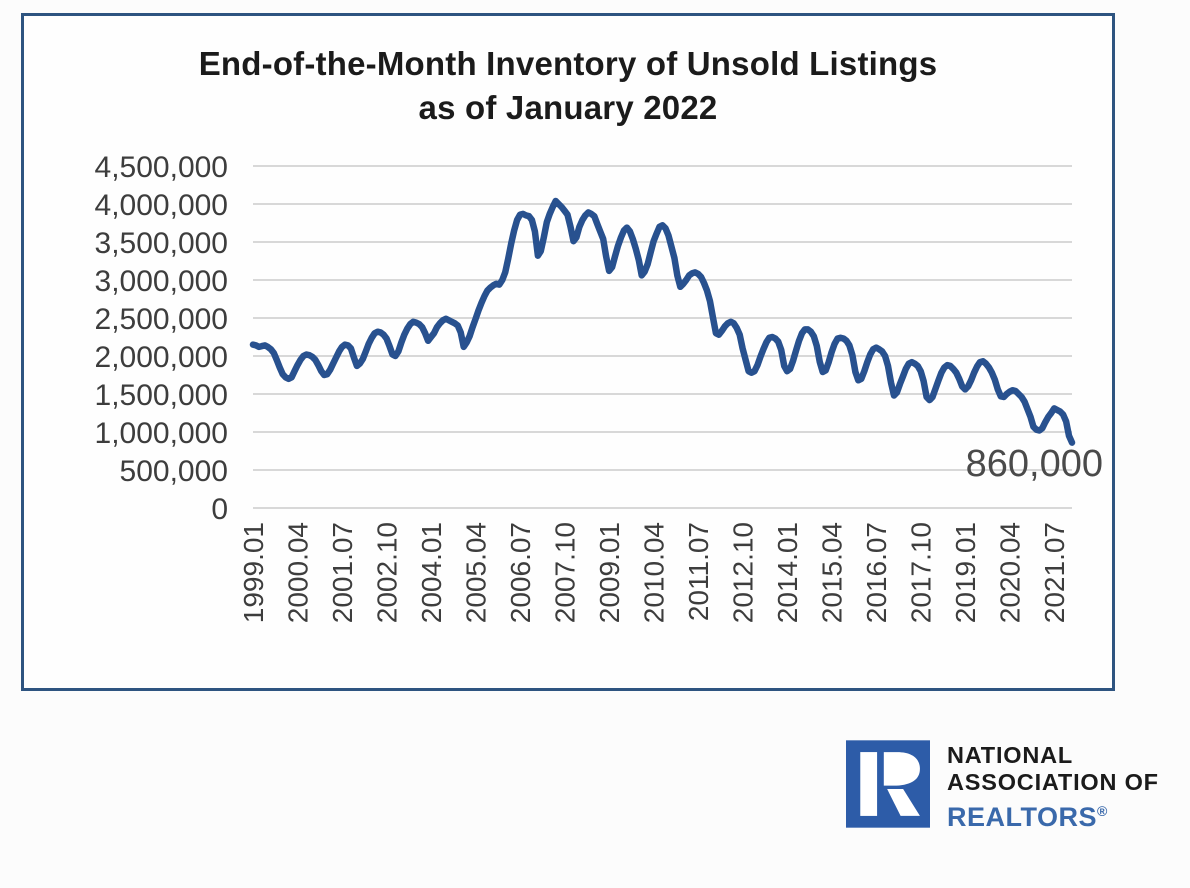  Describe the element at coordinates (1010, 755) in the screenshot. I see `nar-logo-line1: NATIONAL` at that location.